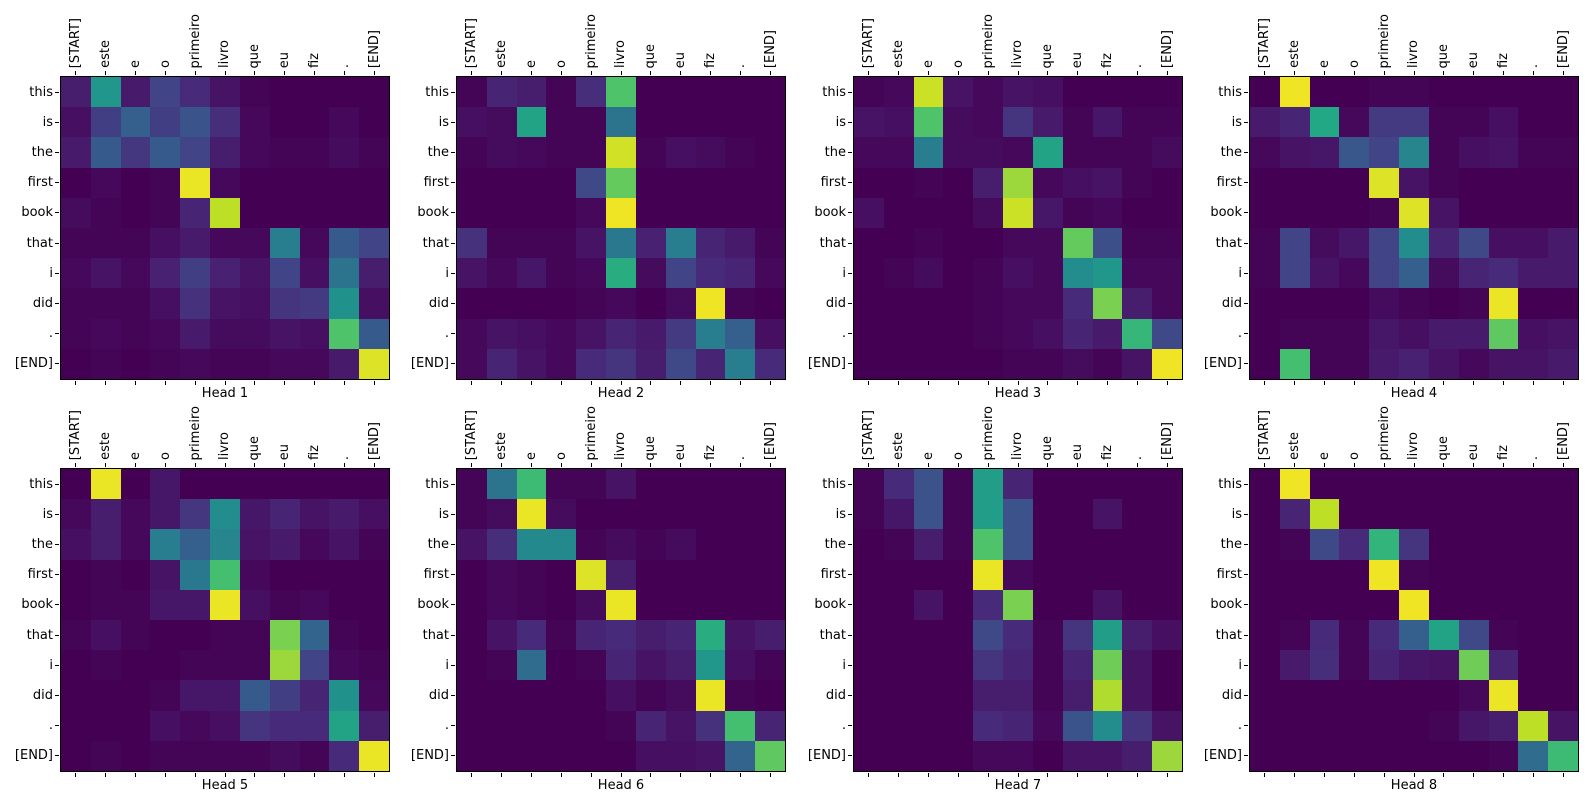 Image resolution: width=1589 pixels, height=805 pixels. I want to click on x-tick-label-slot: que, so click(1048, 427).